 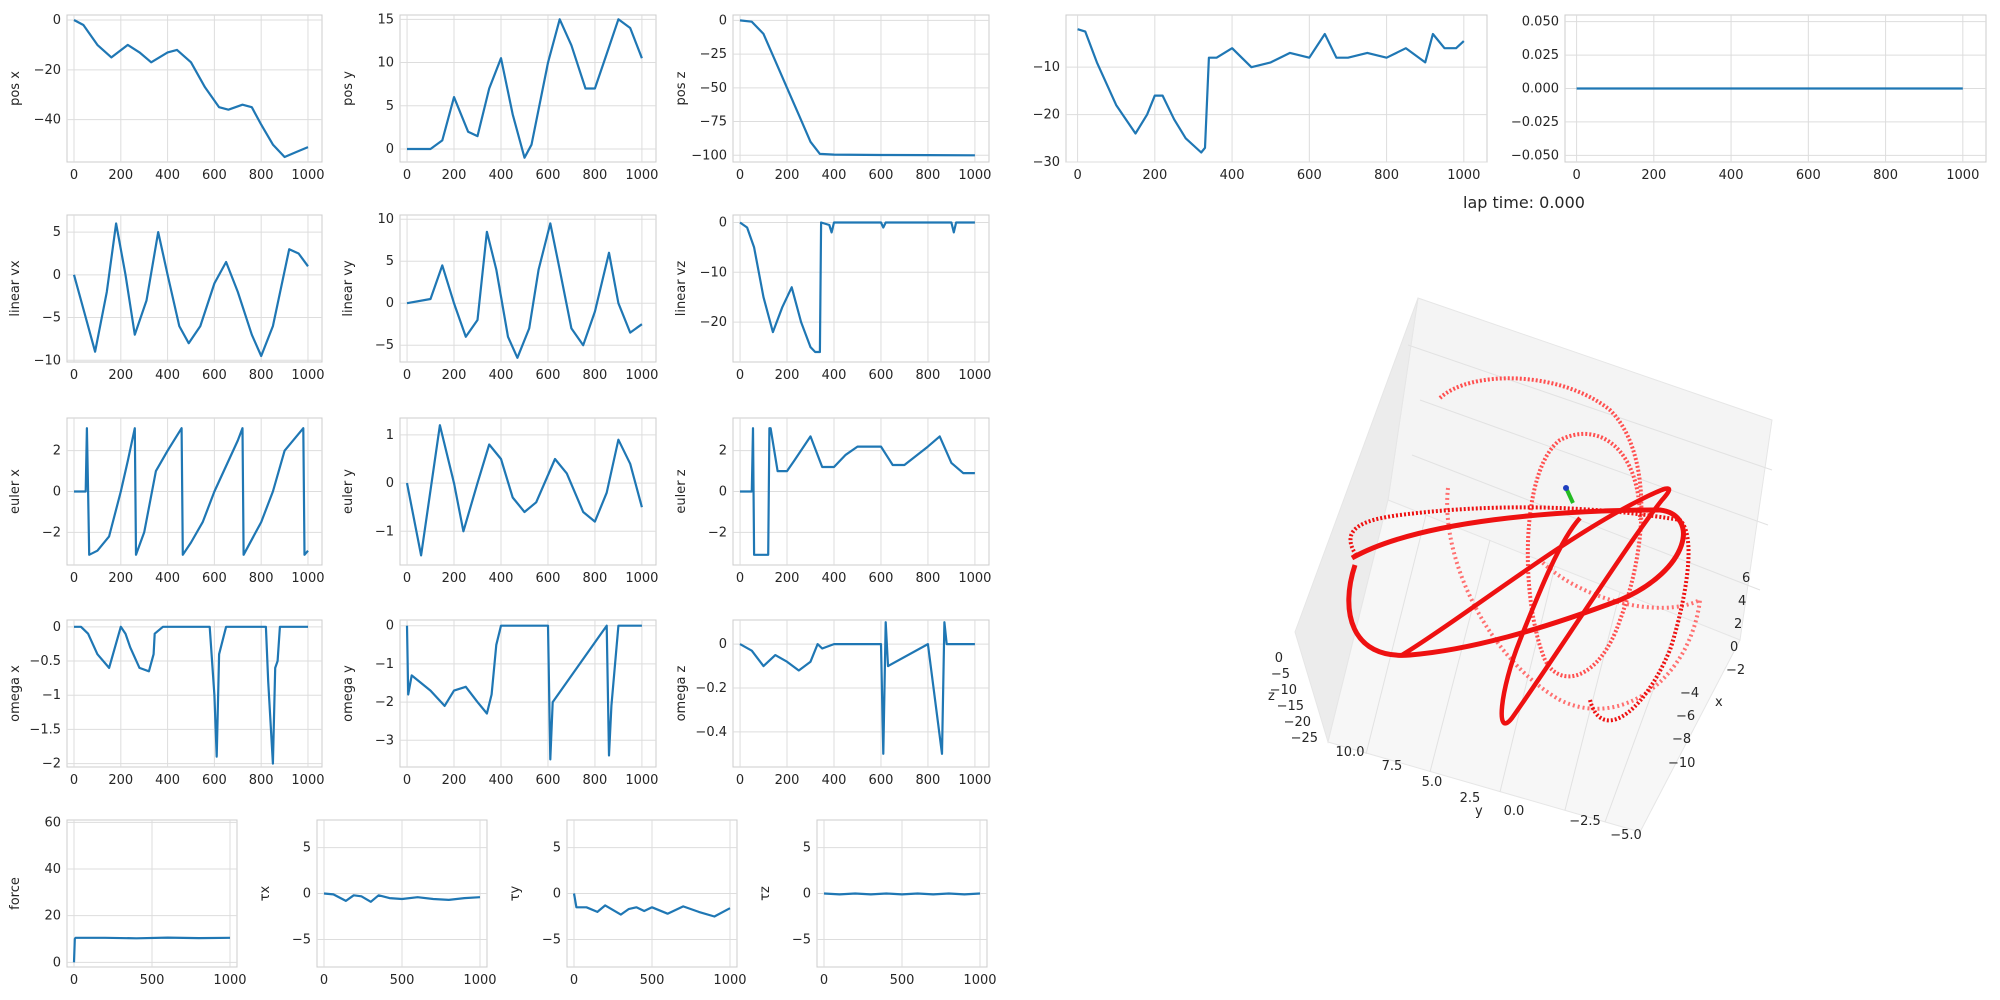 I want to click on z-tick-3d: −25, so click(x=1304, y=738).